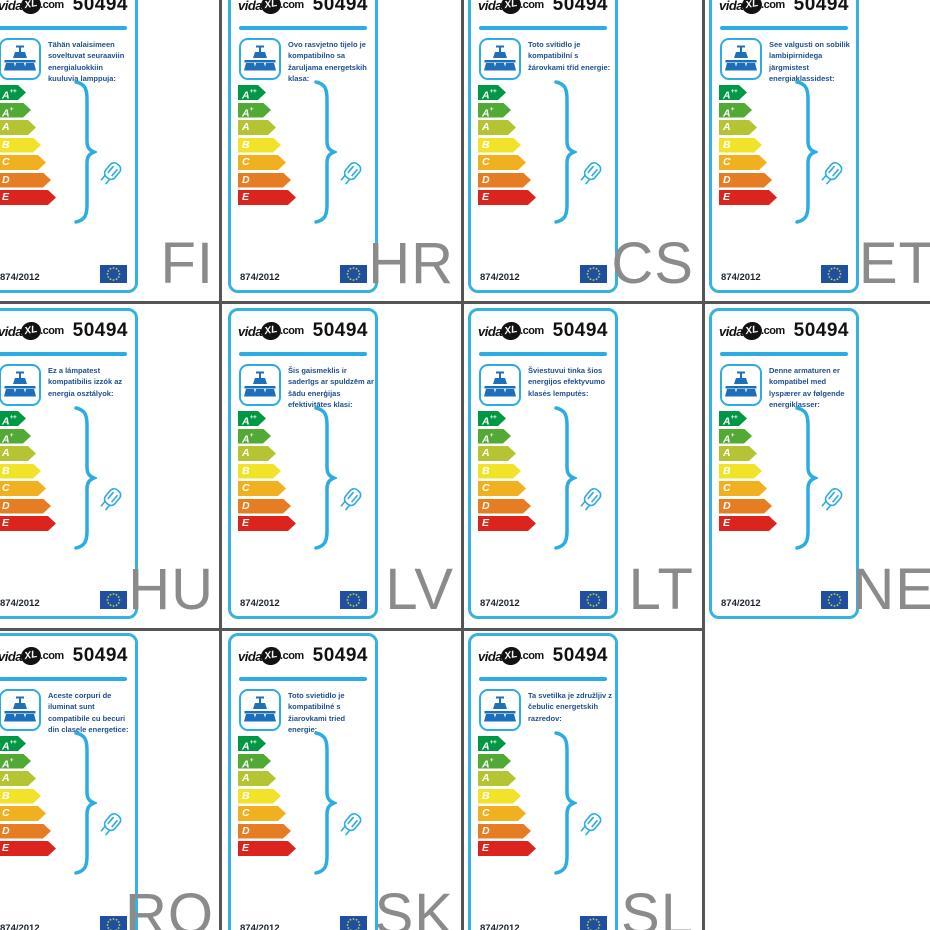 This screenshot has height=930, width=930. What do you see at coordinates (784, 463) in the screenshot?
I see `energy-label-card: vida XL .com 50494 Denne armaturen er` at bounding box center [784, 463].